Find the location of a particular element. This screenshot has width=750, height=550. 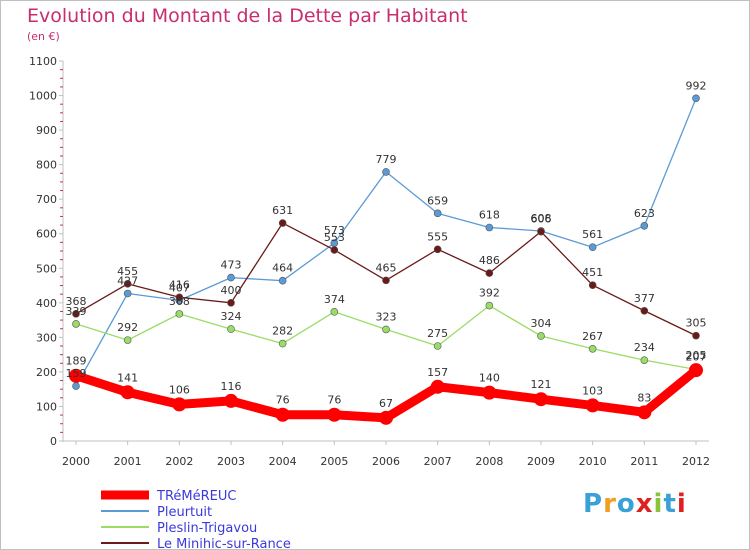

data-label: 618 is located at coordinates (489, 215).